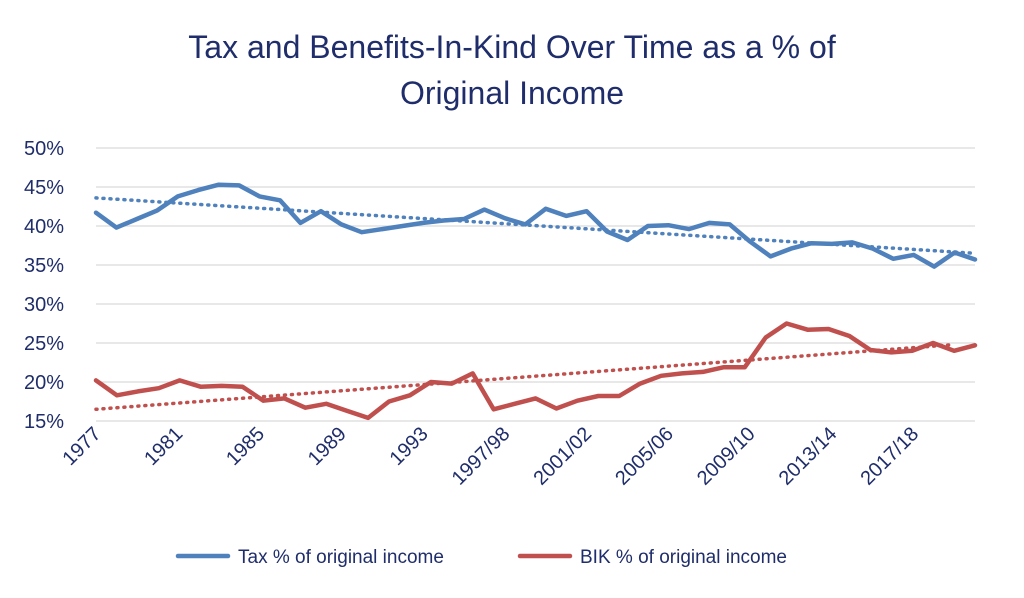 The height and width of the screenshot is (598, 1024). I want to click on x-tick: 1985, so click(245, 446).